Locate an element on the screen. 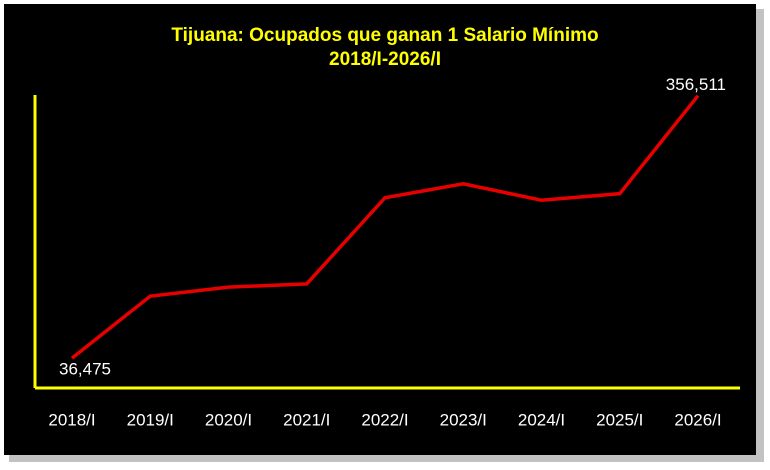 The height and width of the screenshot is (470, 770). x-tick-label: 2021/I is located at coordinates (306, 419).